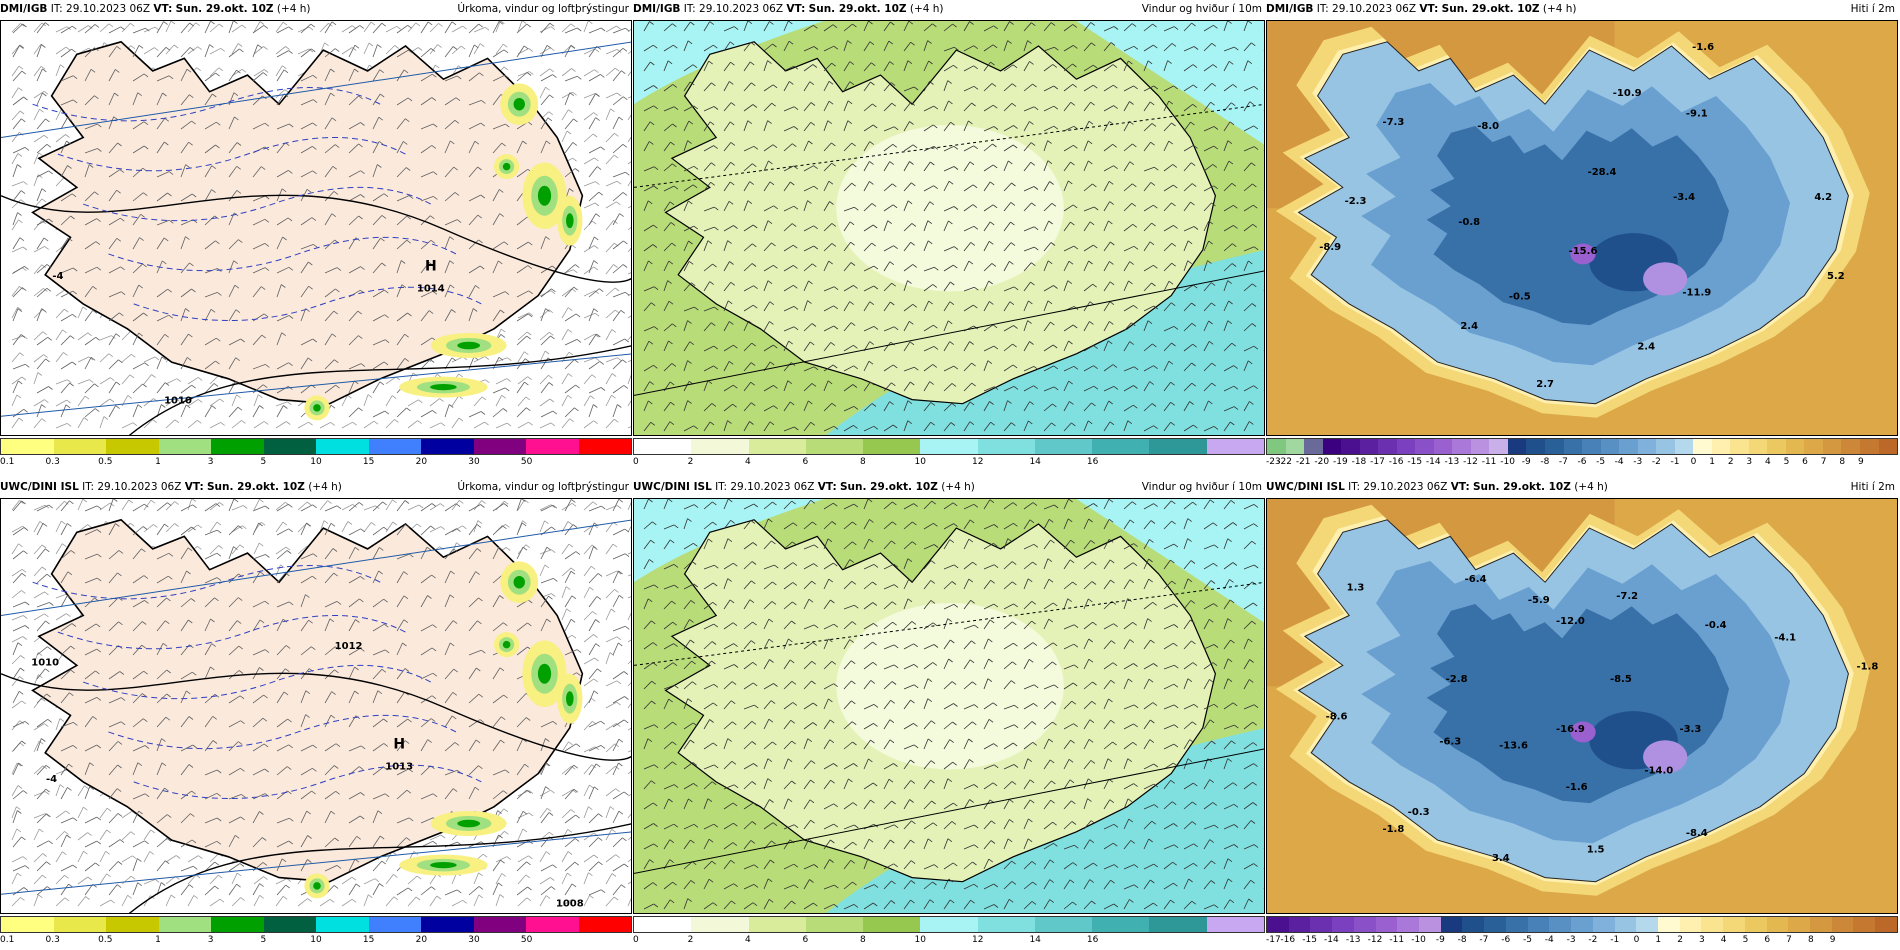 The width and height of the screenshot is (1900, 950). What do you see at coordinates (1092, 462) in the screenshot?
I see `colorbar-tick: 16` at bounding box center [1092, 462].